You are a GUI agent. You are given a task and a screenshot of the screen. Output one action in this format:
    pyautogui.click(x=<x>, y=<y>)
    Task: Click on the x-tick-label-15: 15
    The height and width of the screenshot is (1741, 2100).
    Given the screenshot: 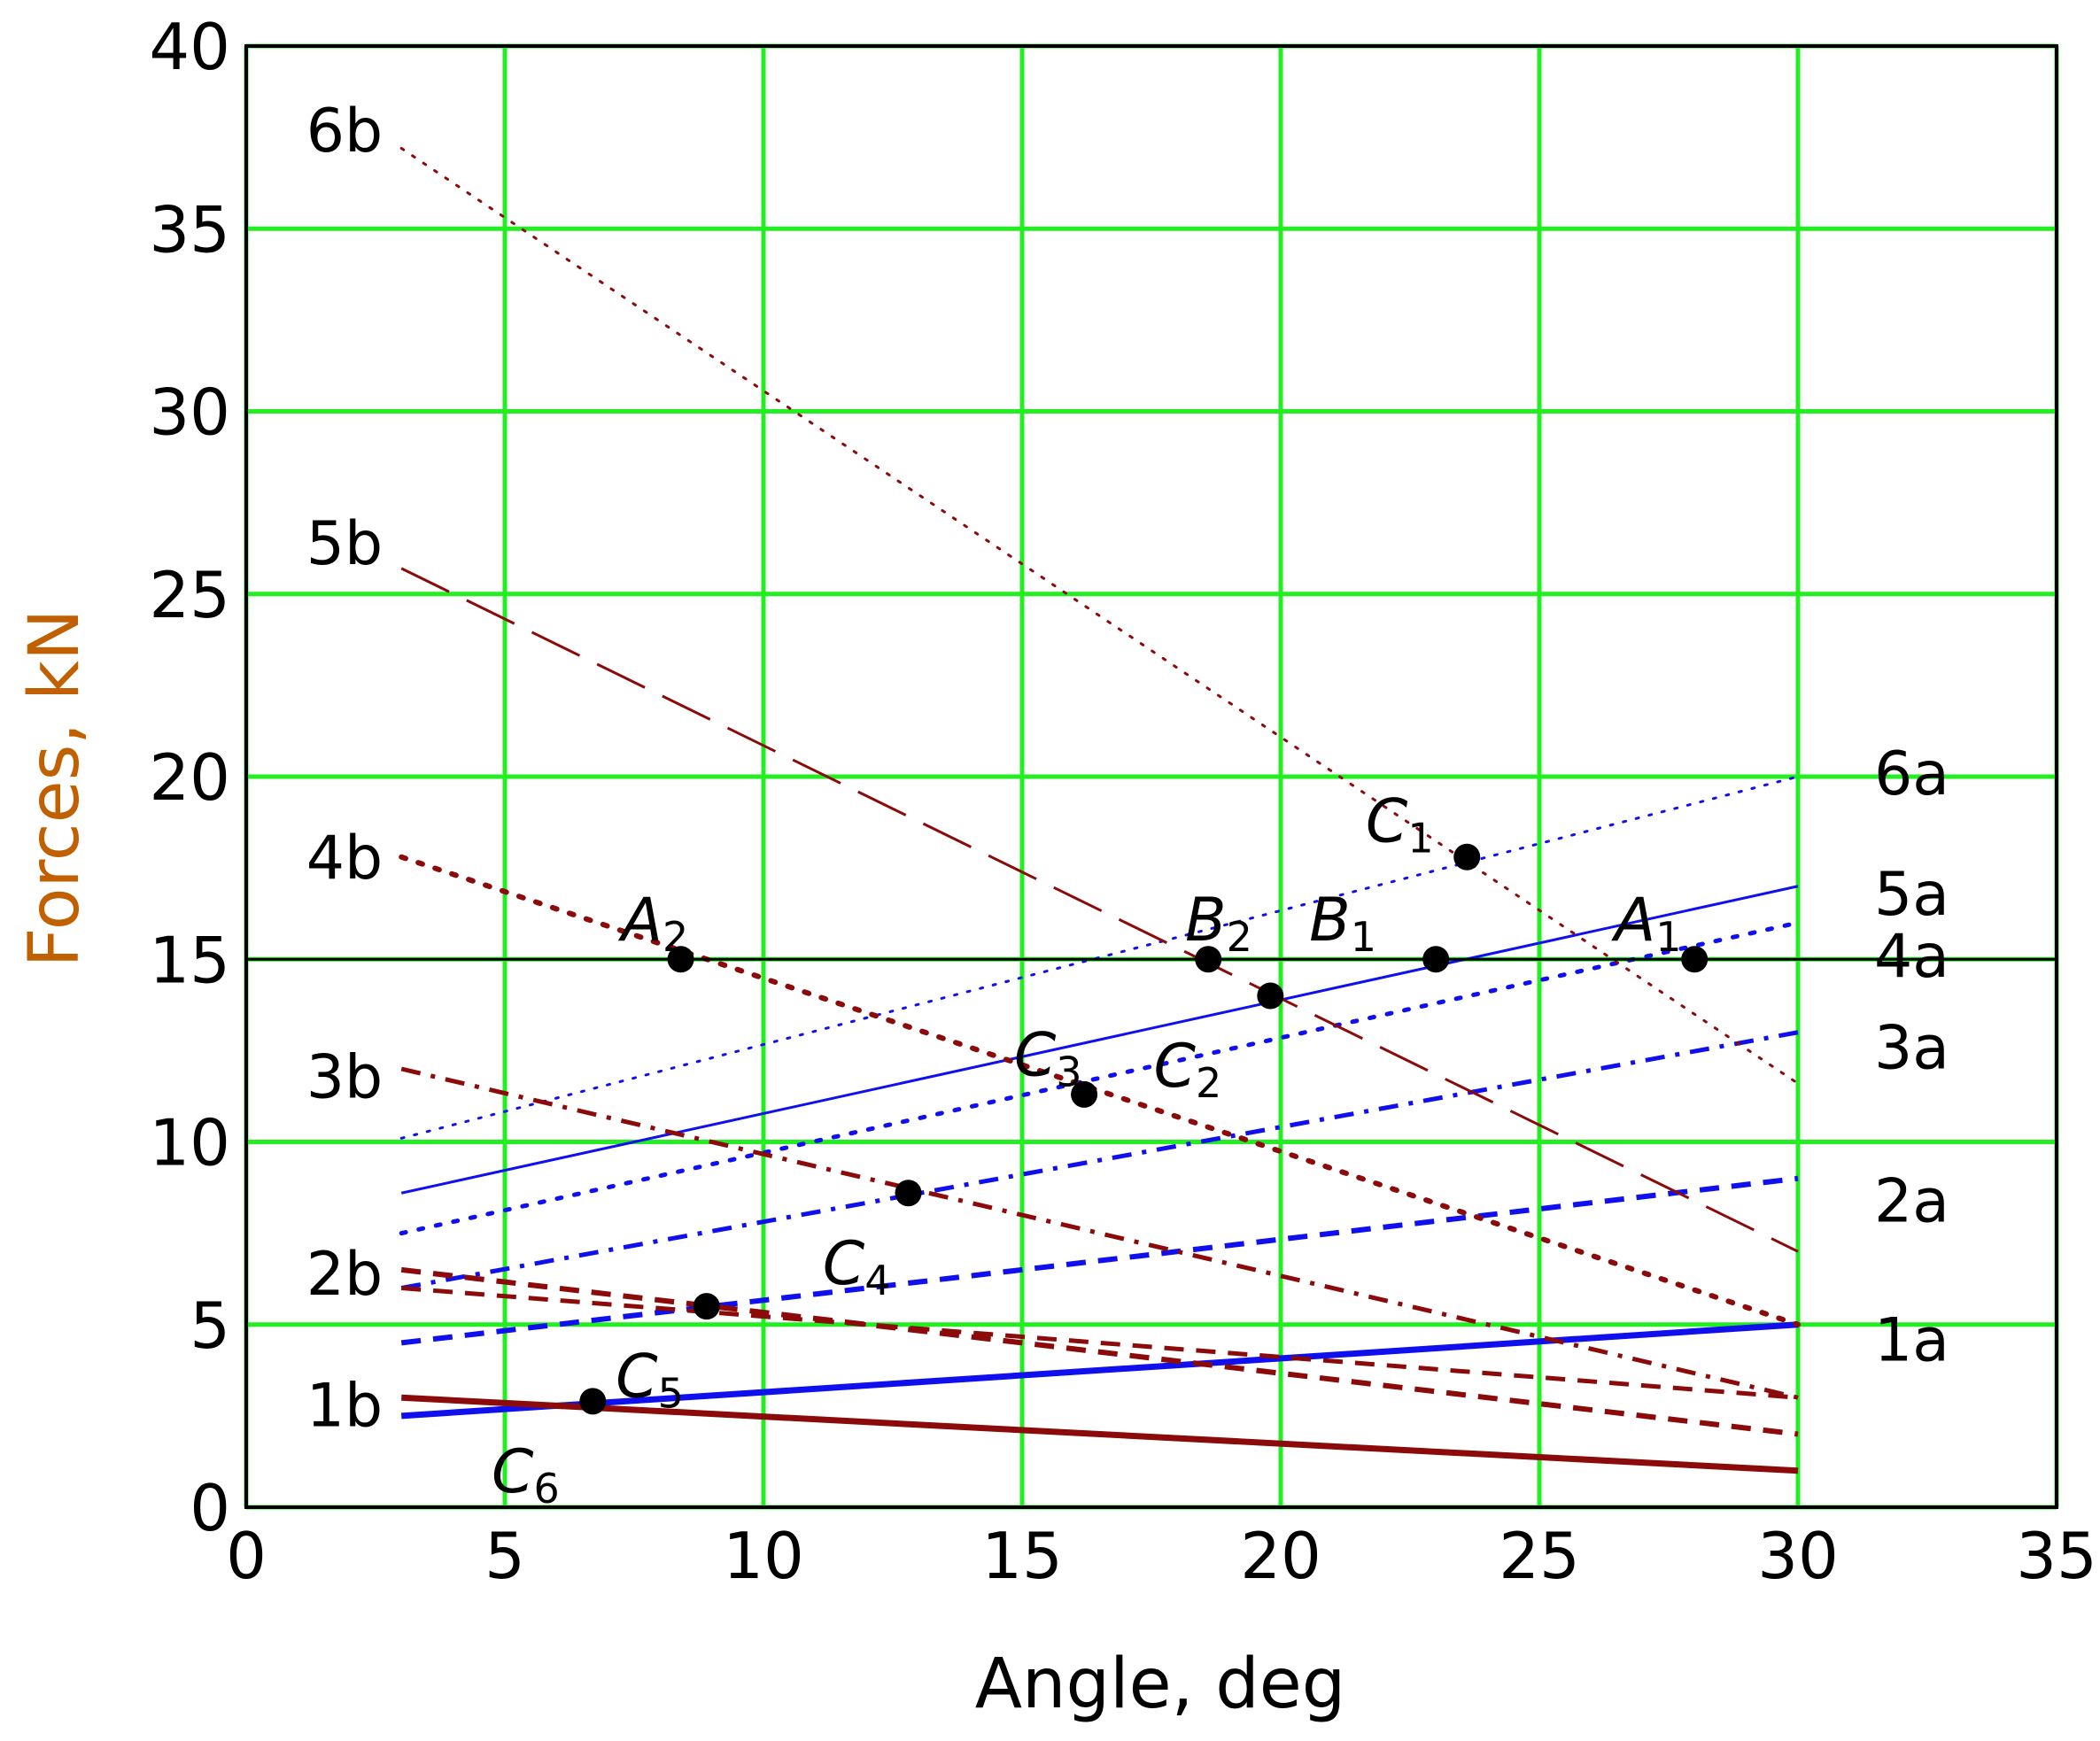 What is the action you would take?
    pyautogui.click(x=1022, y=1556)
    